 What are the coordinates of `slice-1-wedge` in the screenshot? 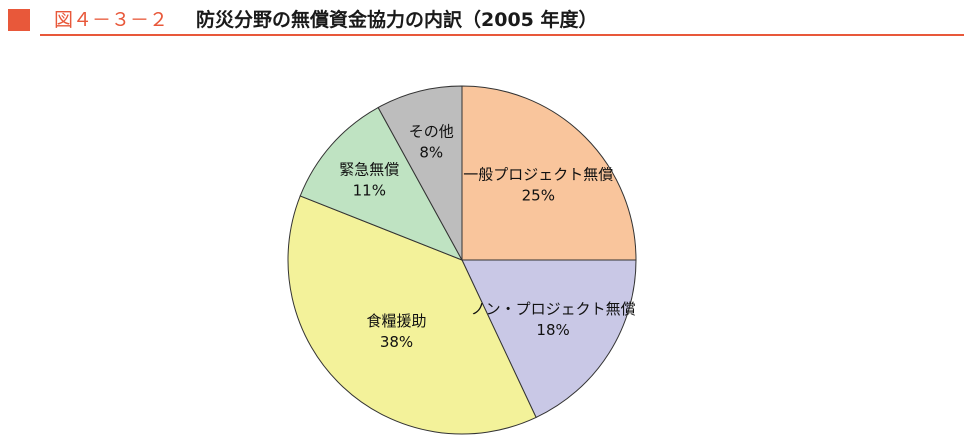 It's located at (549, 173).